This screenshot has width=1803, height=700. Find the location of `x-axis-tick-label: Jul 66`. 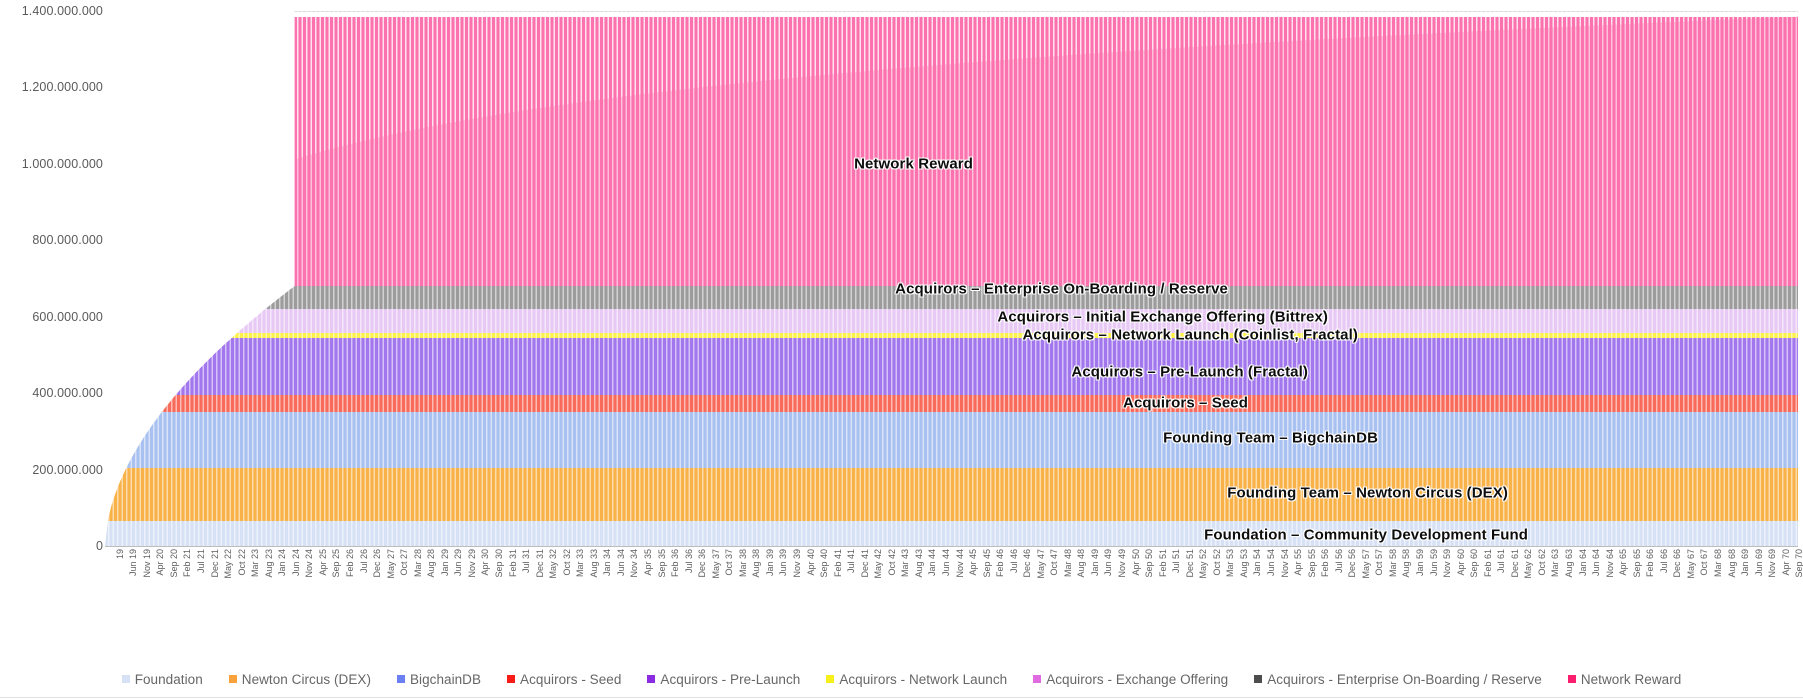

x-axis-tick-label: Jul 66 is located at coordinates (1663, 561).